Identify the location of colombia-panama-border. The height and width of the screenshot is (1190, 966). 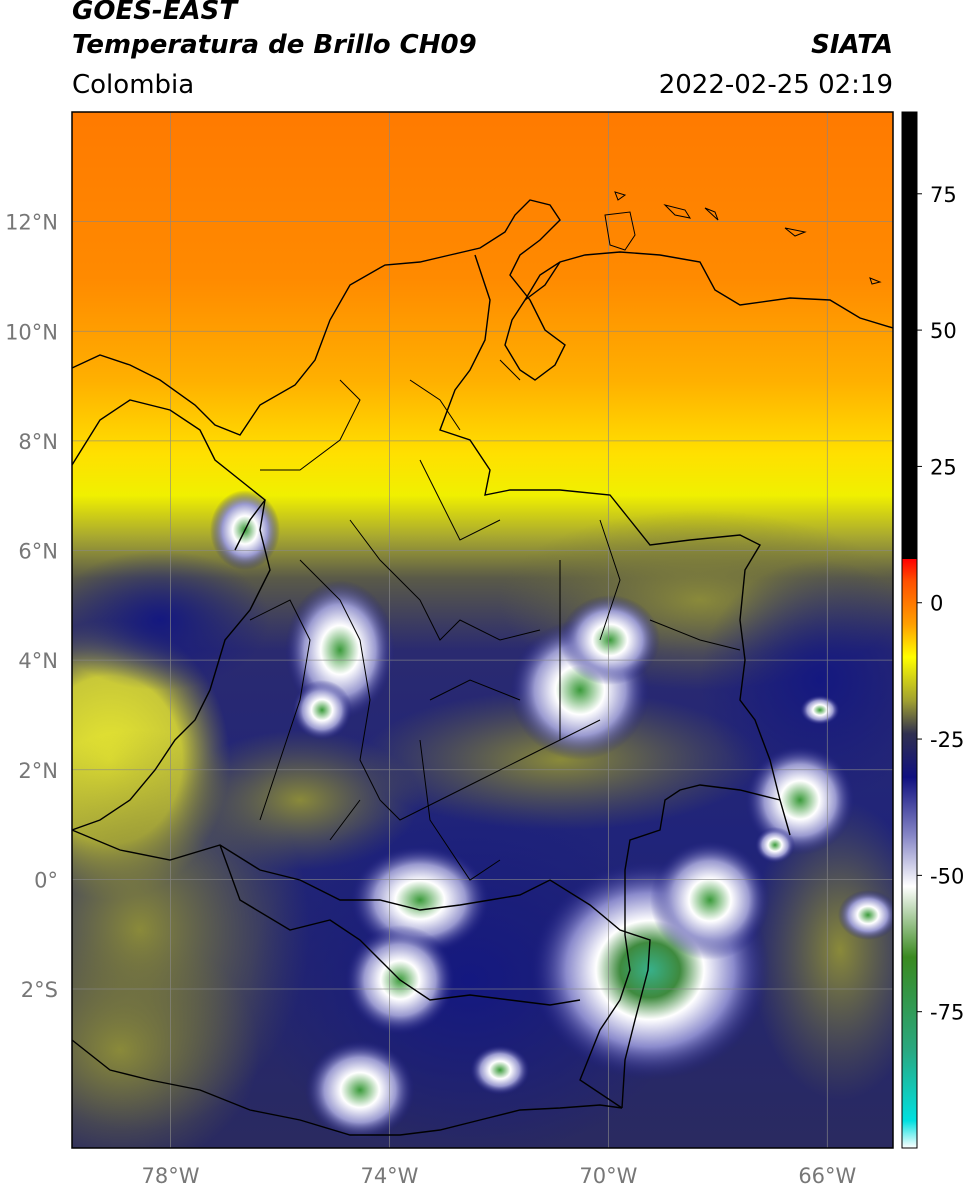
(169, 475).